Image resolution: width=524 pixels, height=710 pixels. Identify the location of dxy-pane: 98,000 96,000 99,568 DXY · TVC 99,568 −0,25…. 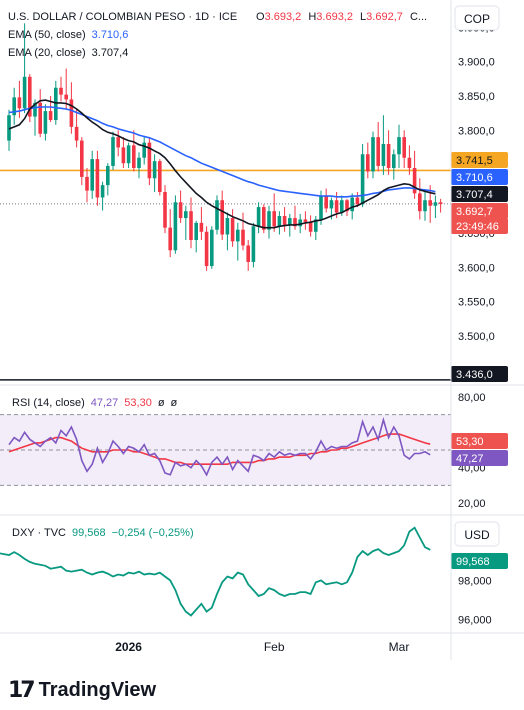
(254, 573).